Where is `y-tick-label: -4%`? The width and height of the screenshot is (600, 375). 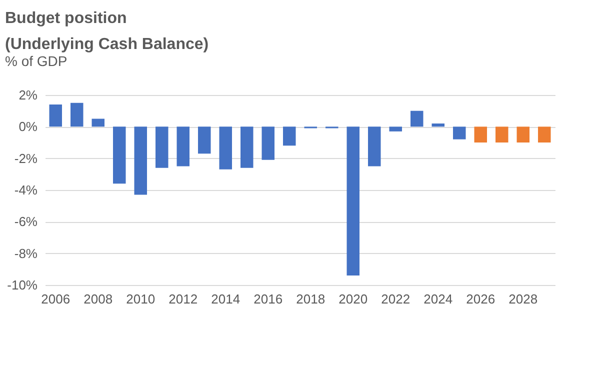 y-tick-label: -4% is located at coordinates (26, 190).